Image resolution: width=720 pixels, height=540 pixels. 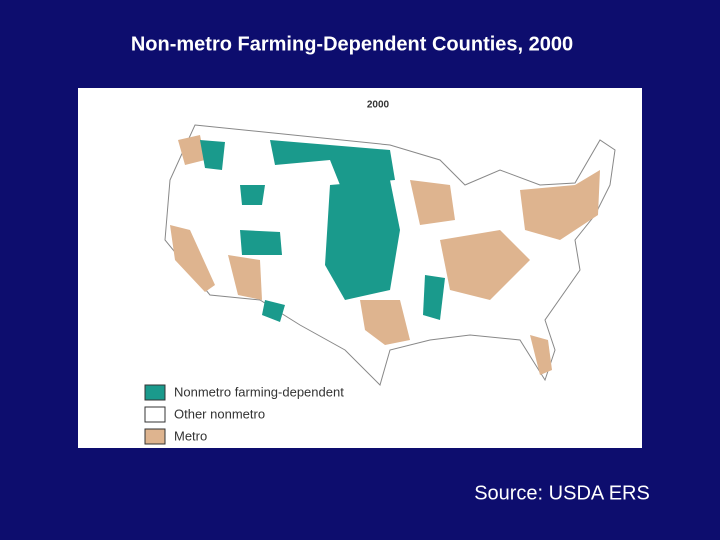 I want to click on farming-areas, so click(x=322, y=231).